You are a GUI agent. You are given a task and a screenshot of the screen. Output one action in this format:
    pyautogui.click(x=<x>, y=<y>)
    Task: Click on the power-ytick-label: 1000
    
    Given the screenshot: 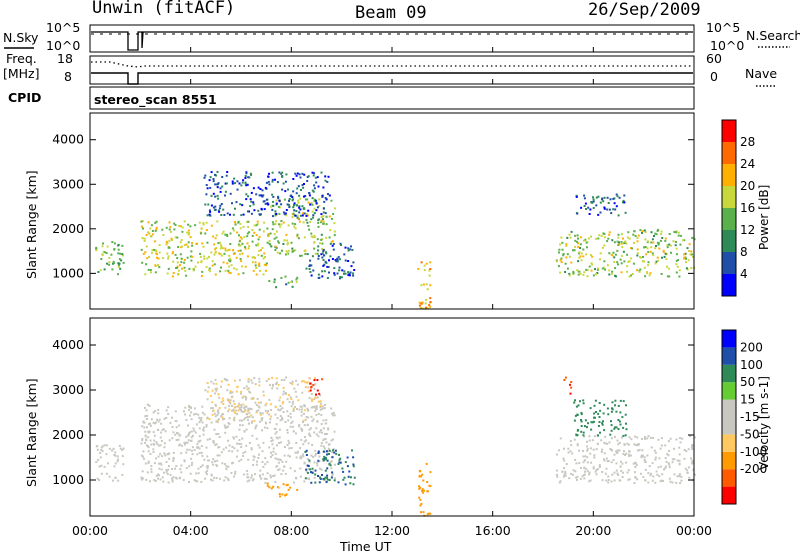 What is the action you would take?
    pyautogui.click(x=68, y=272)
    